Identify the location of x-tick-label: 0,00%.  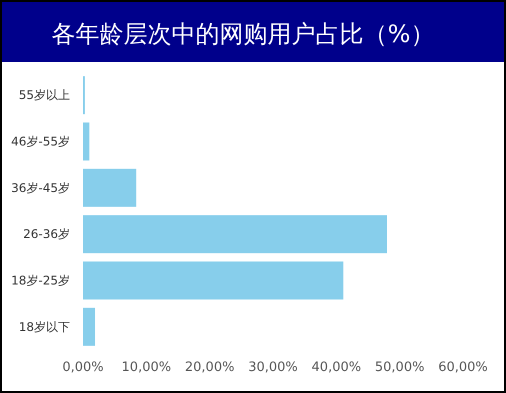
(83, 367).